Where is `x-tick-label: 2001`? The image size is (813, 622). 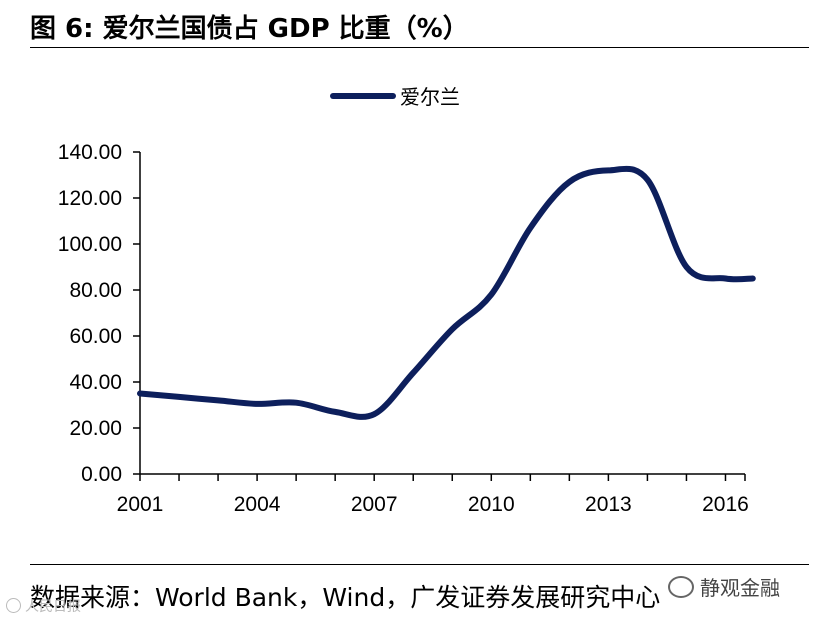 x-tick-label: 2001 is located at coordinates (140, 504).